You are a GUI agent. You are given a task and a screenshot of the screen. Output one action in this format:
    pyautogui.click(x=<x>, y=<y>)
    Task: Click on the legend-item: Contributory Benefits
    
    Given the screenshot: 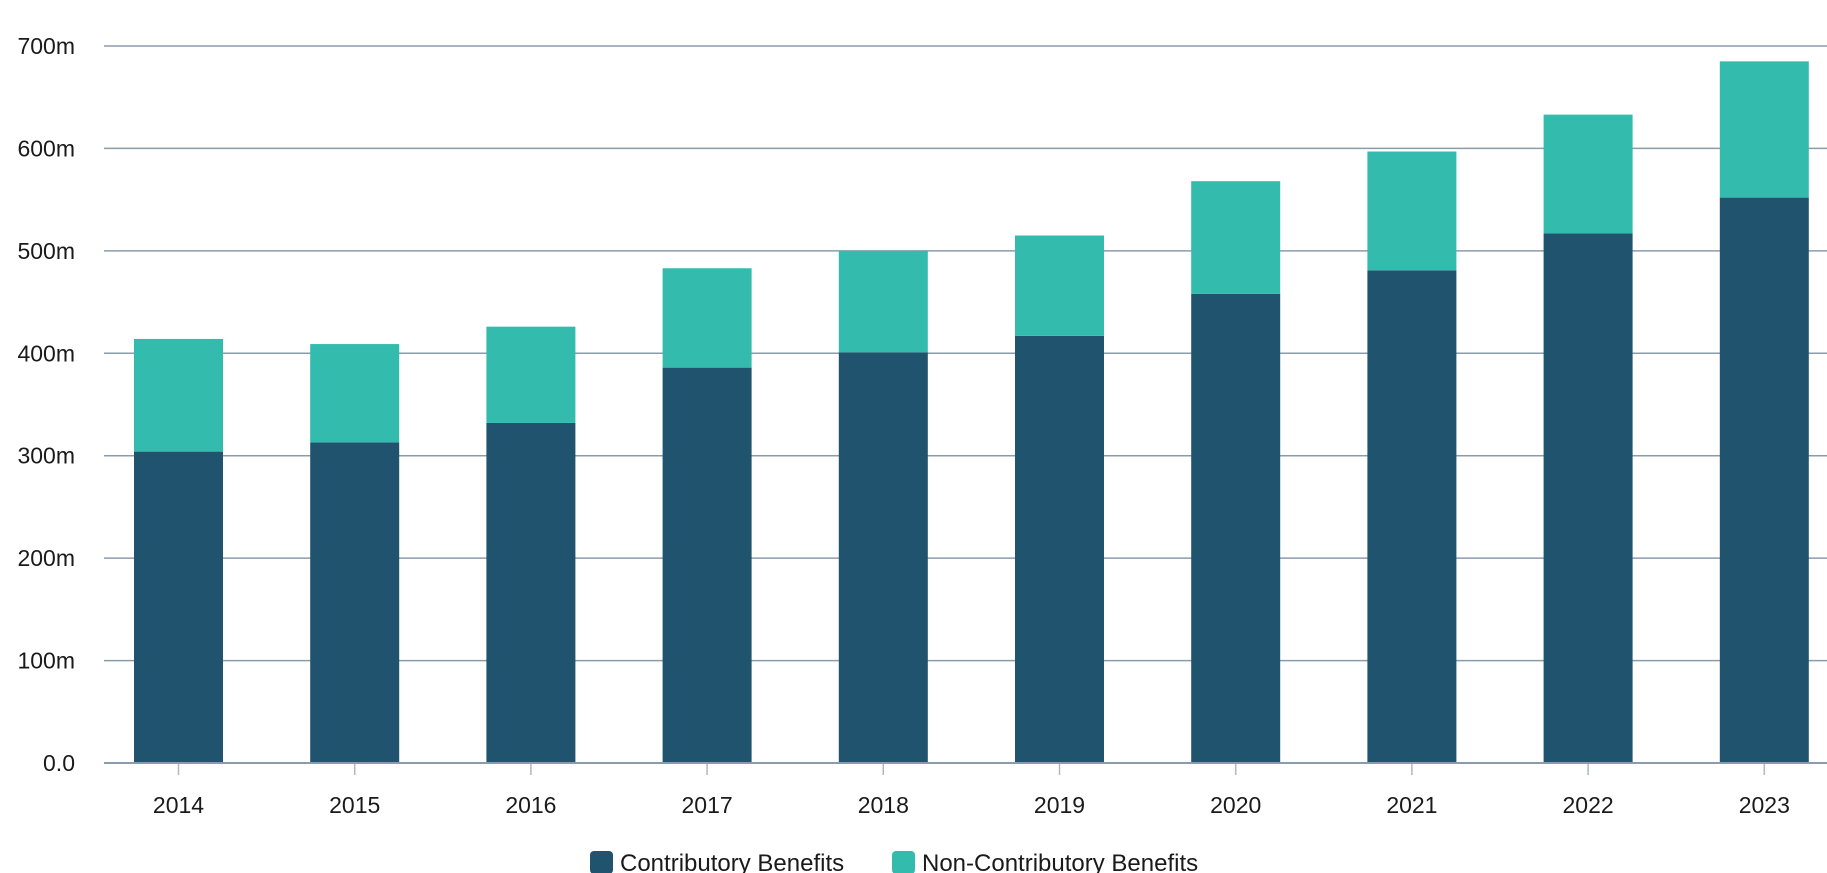 What is the action you would take?
    pyautogui.click(x=717, y=861)
    